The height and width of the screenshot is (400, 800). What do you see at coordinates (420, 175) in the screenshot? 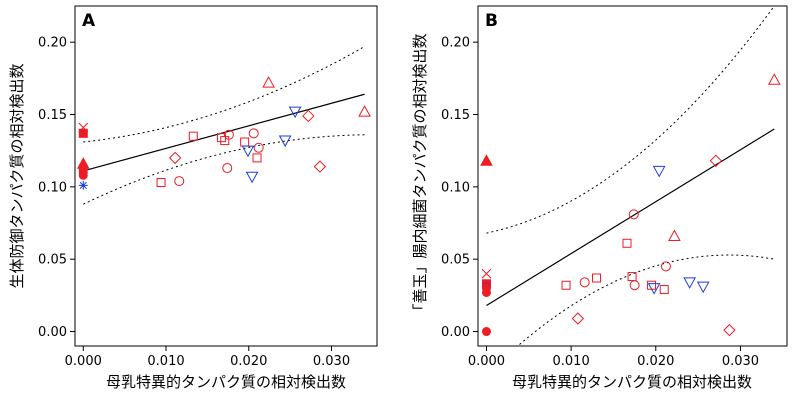
I see `panel-b-y-axis-title: 「善玉」腸内細菌タンパク質の相対検出数` at bounding box center [420, 175].